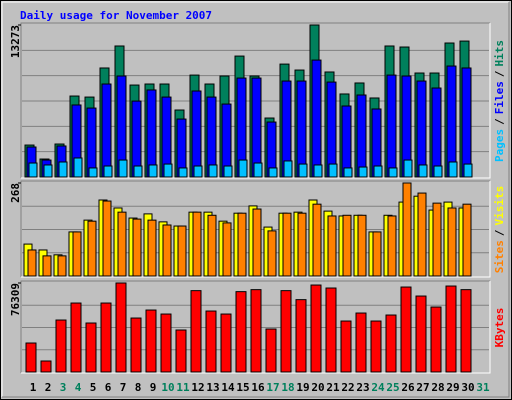 This screenshot has width=512, height=400. Describe the element at coordinates (362, 387) in the screenshot. I see `x-tick-label: 23` at that location.